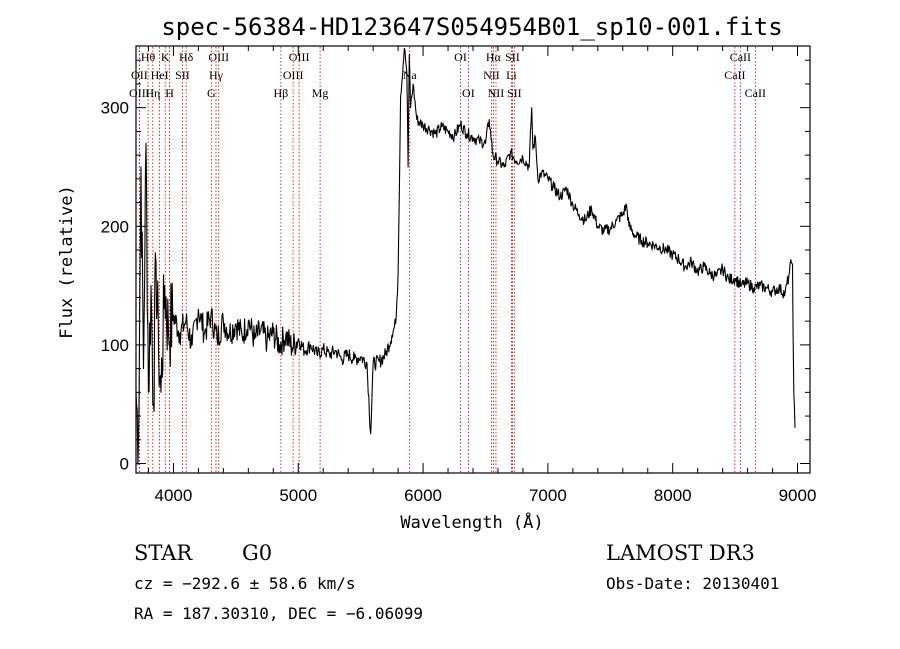  What do you see at coordinates (174, 495) in the screenshot?
I see `x-tick-label: 4000` at bounding box center [174, 495].